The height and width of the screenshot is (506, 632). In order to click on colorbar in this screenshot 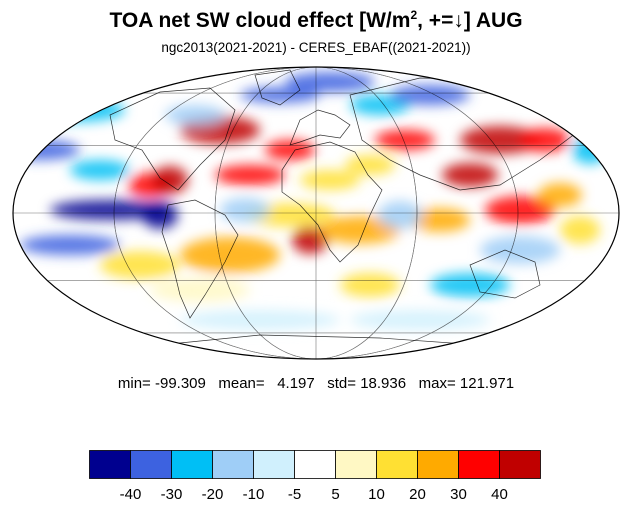, I will do `click(315, 464)`.